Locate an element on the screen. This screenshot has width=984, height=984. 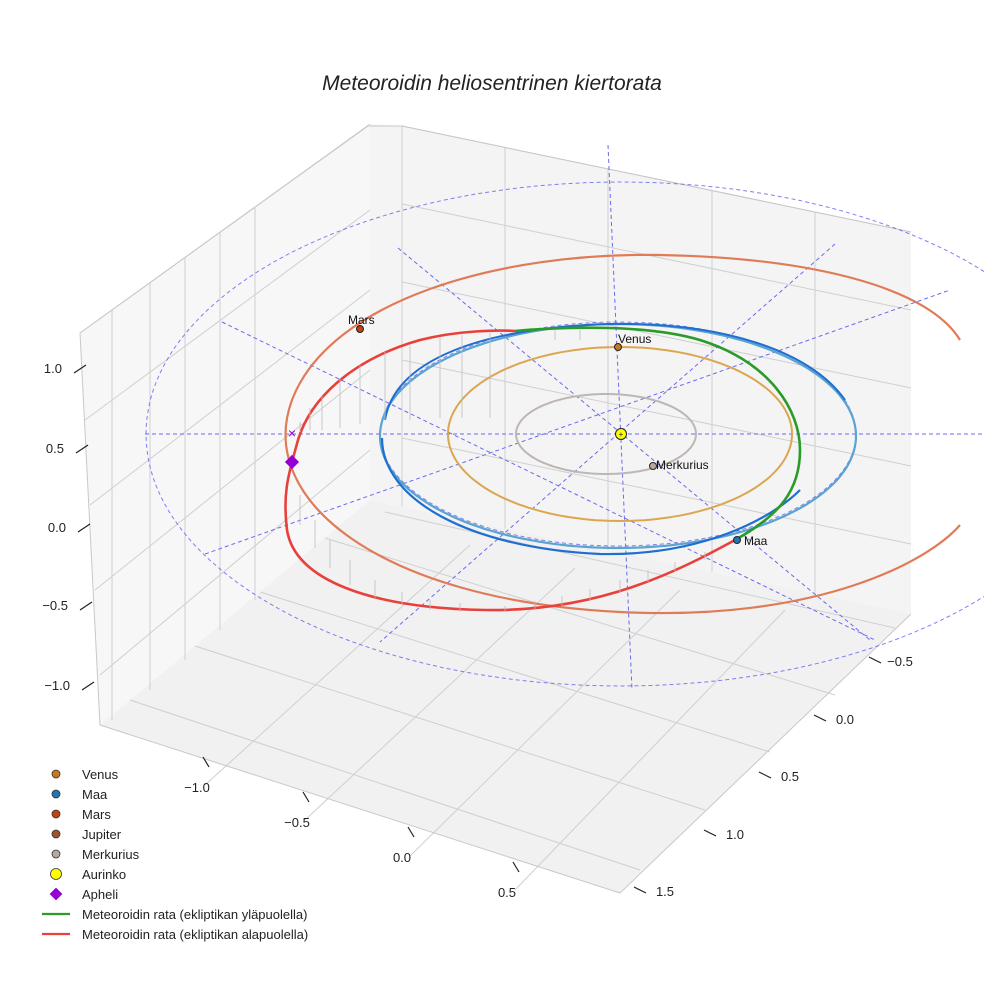
orbit-venus is located at coordinates (619, 434).